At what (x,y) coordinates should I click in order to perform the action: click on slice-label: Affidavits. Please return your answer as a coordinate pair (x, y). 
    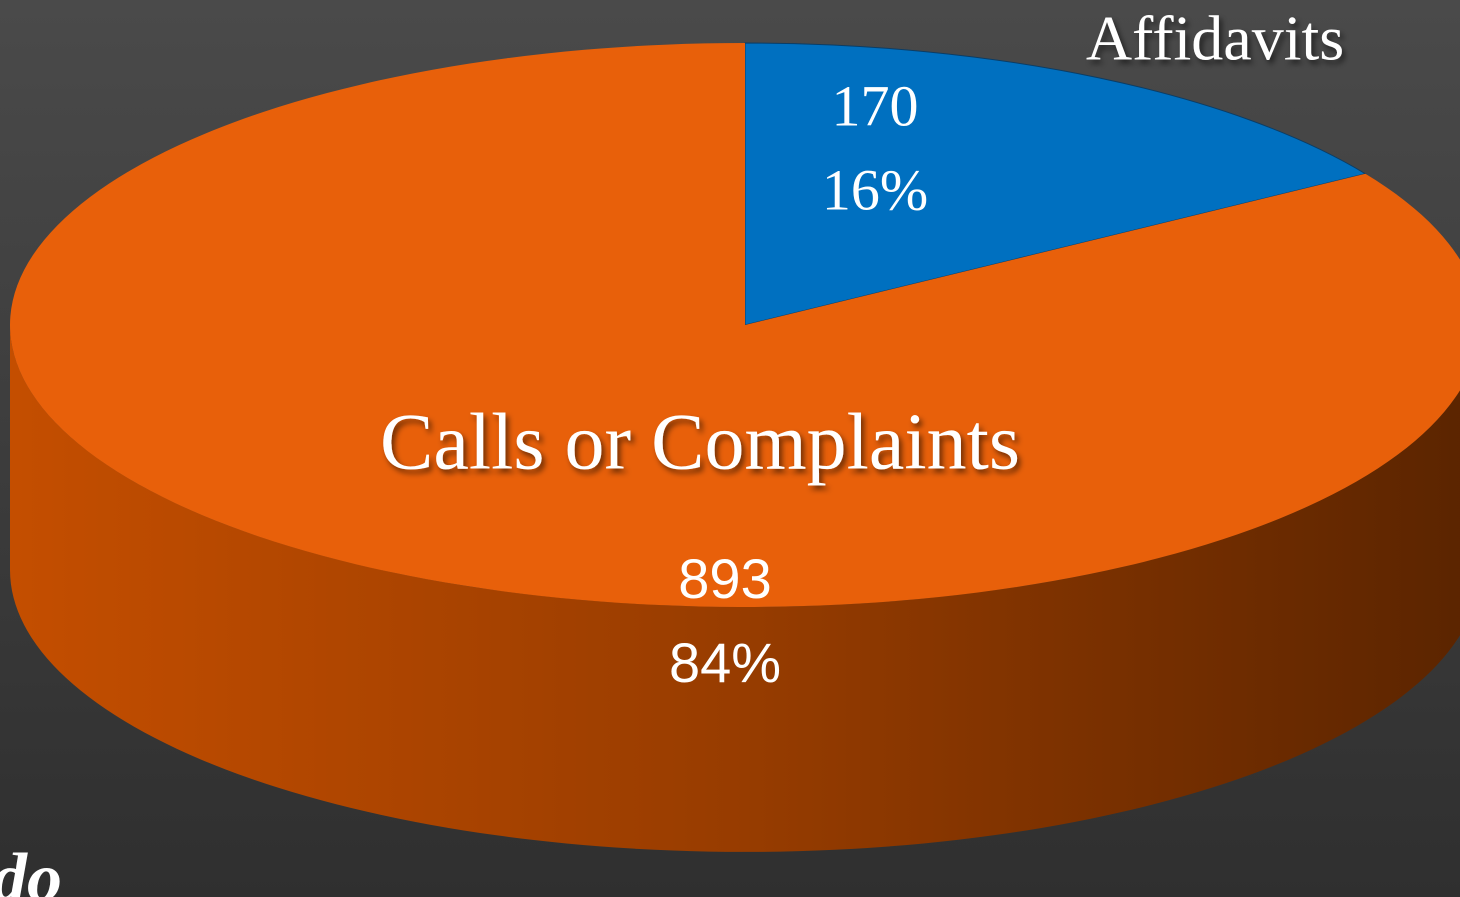
    Looking at the image, I should click on (1215, 38).